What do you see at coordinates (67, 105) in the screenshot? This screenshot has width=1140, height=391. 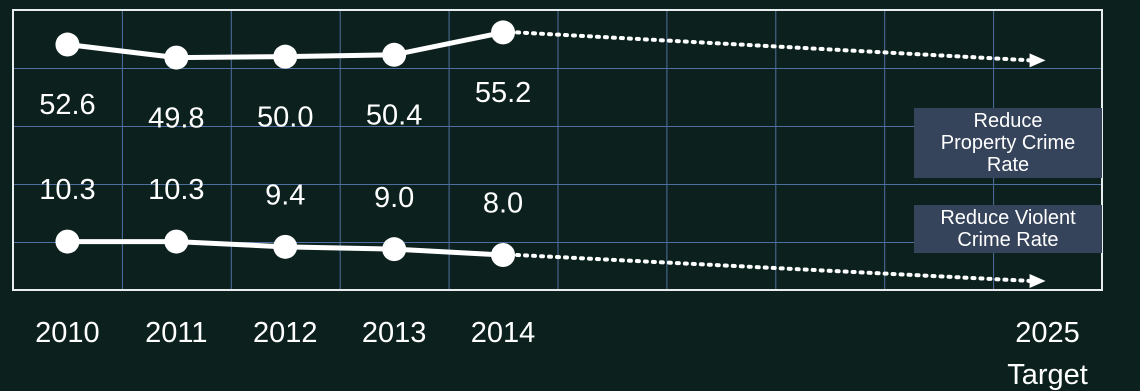 I see `data-label: 52.6` at bounding box center [67, 105].